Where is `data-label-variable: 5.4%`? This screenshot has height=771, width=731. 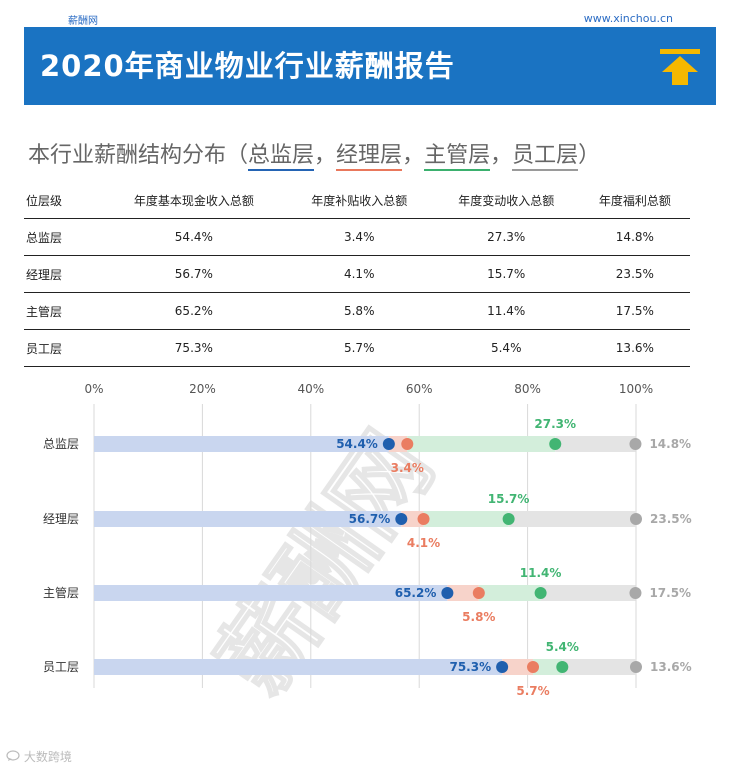 data-label-variable: 5.4% is located at coordinates (562, 647).